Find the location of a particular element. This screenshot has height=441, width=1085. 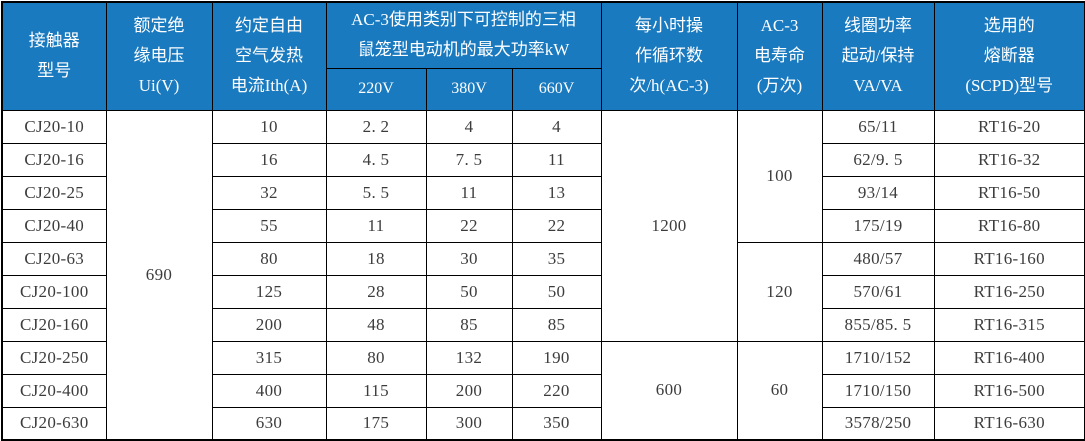

table-row: CJ20-160 200 48 85 85 855/85. 5 RT16-315 is located at coordinates (543, 324).